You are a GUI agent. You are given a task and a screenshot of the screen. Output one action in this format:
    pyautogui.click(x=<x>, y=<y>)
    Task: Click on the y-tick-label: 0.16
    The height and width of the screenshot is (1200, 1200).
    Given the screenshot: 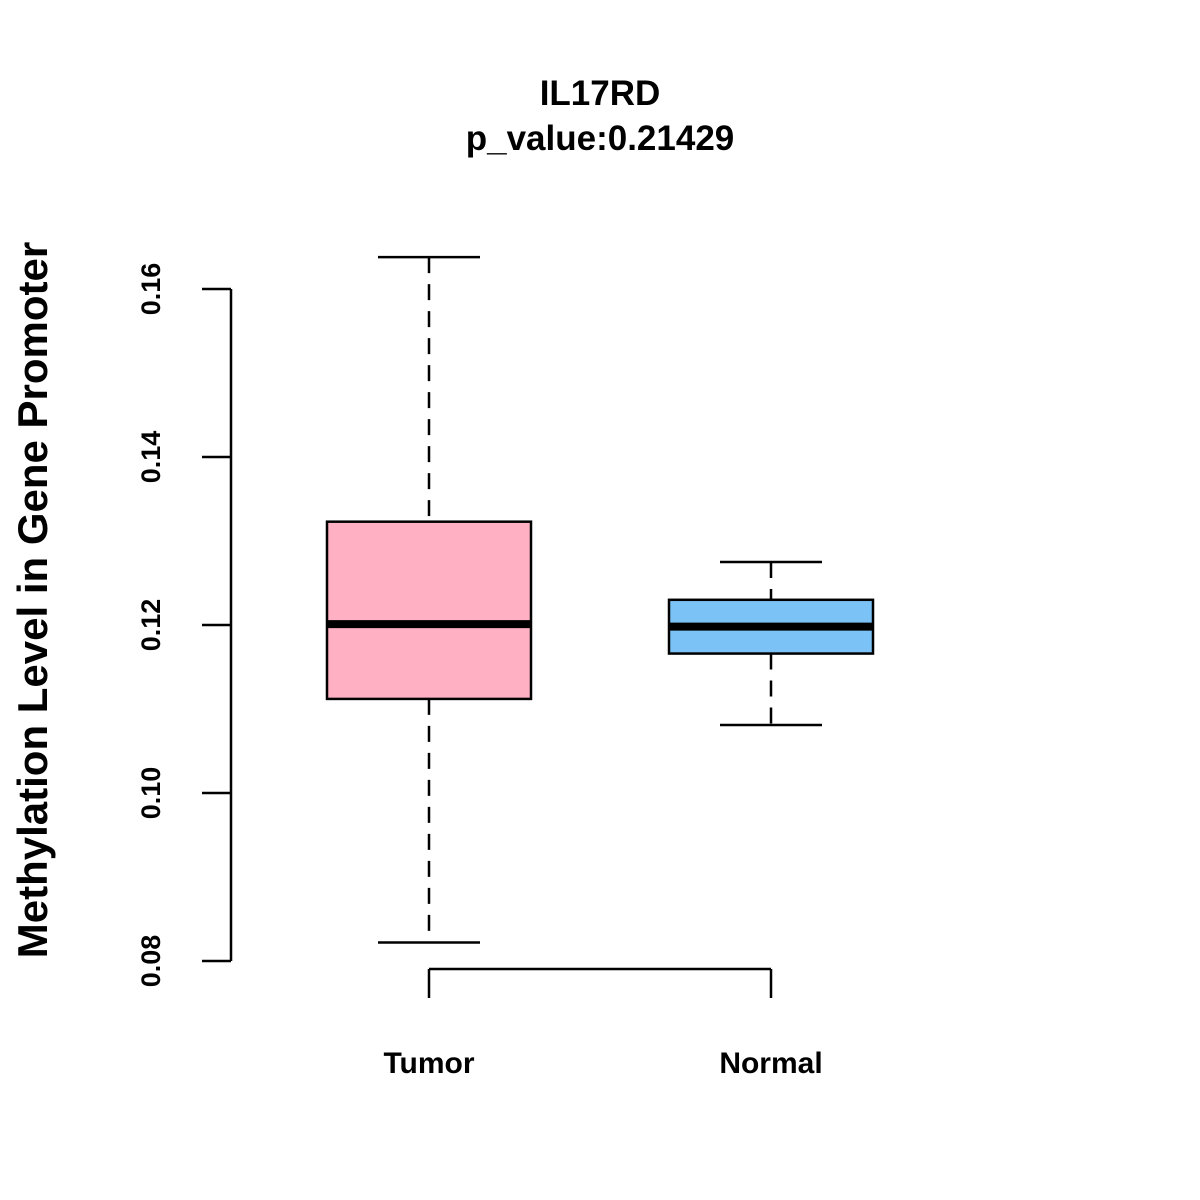 What is the action you would take?
    pyautogui.click(x=151, y=289)
    